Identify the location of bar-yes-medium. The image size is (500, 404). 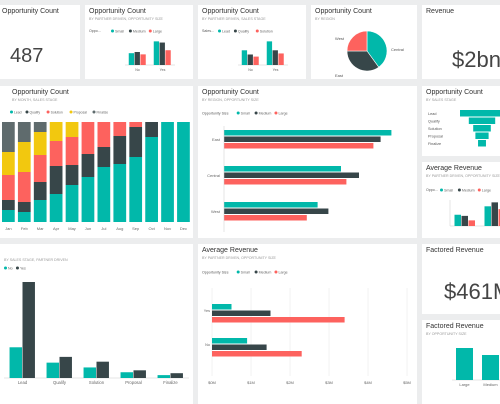
(241, 314).